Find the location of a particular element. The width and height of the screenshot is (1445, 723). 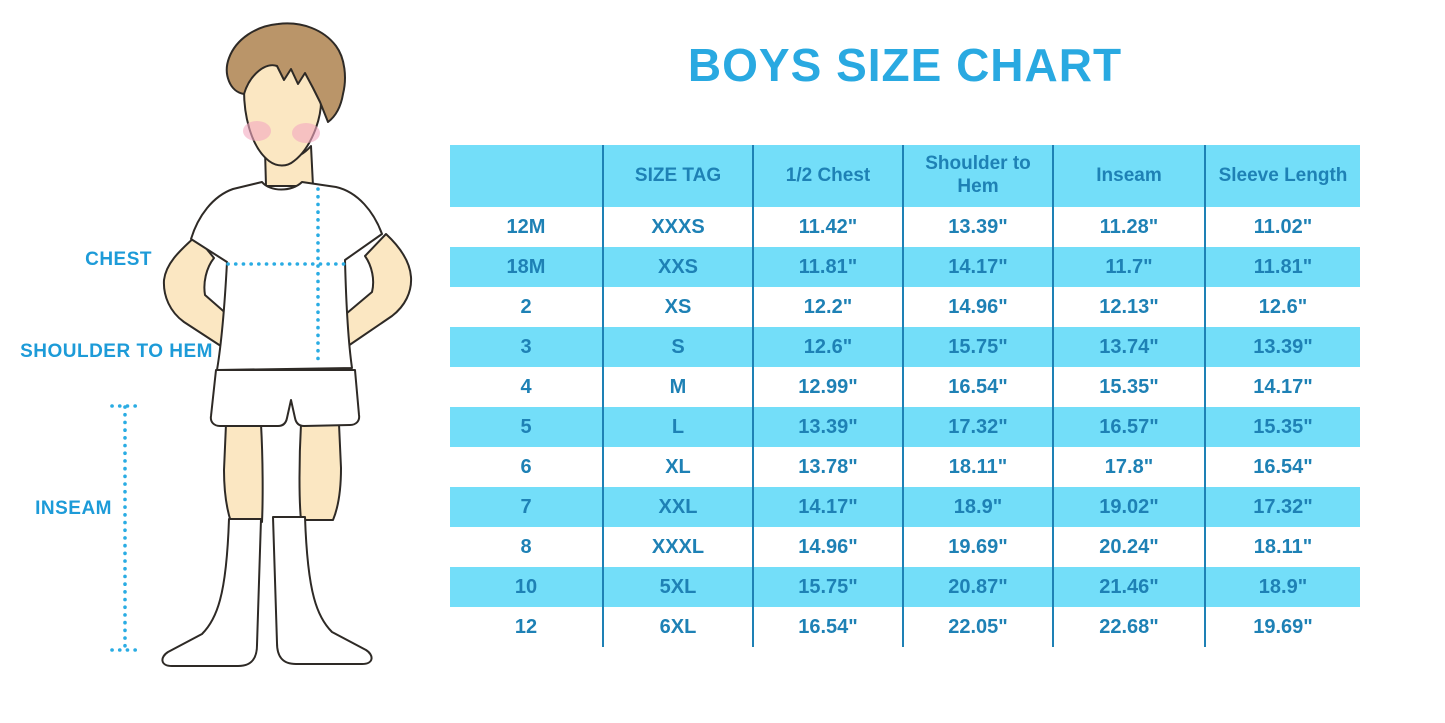

table-cell: 15.35" is located at coordinates (1128, 387).